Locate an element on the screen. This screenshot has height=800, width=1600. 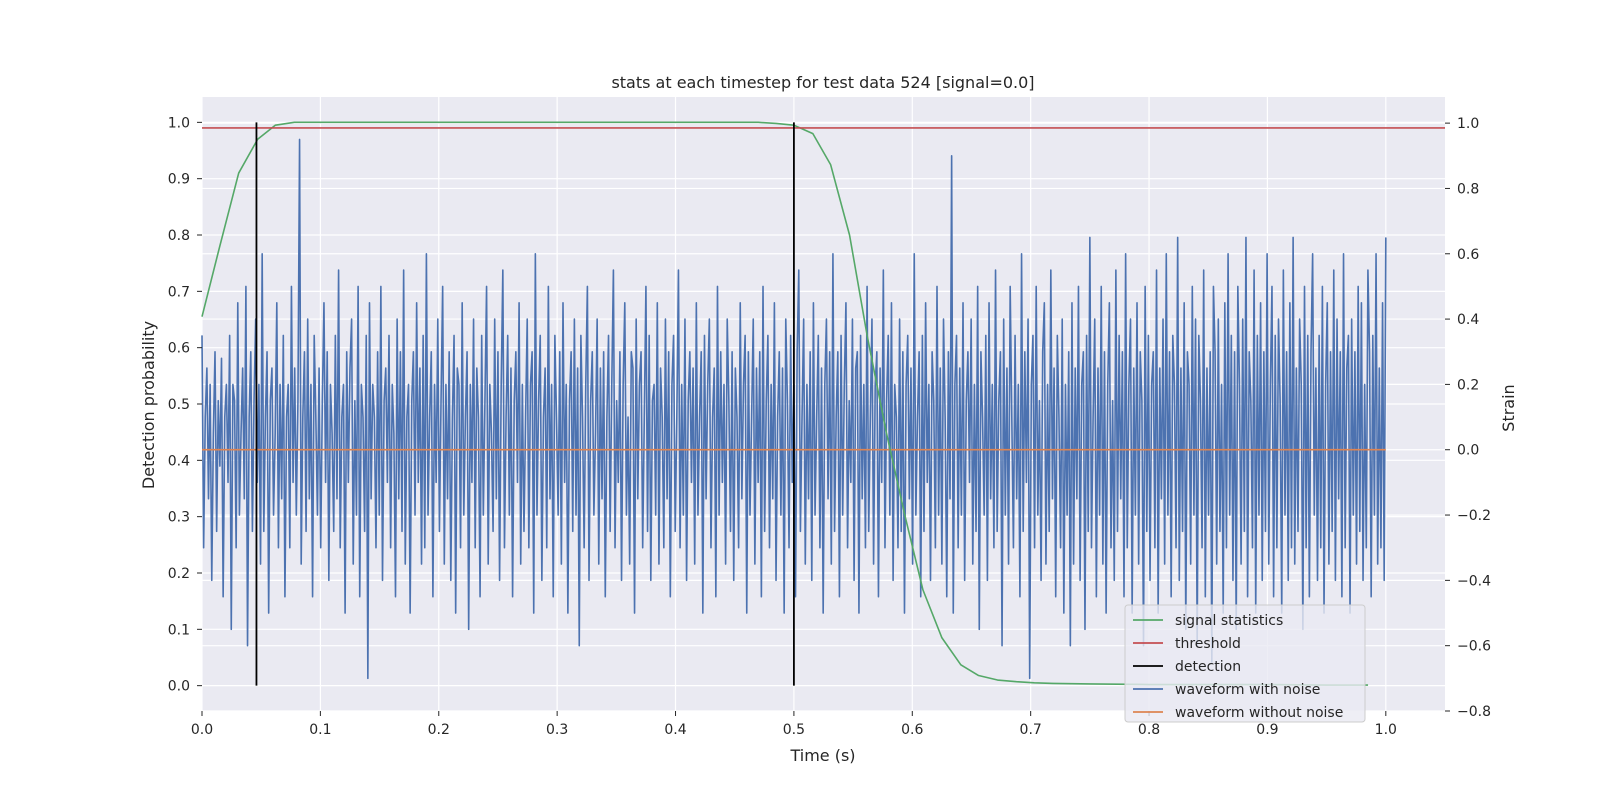
legend-label-3: waveform with noise is located at coordinates (1247, 690).